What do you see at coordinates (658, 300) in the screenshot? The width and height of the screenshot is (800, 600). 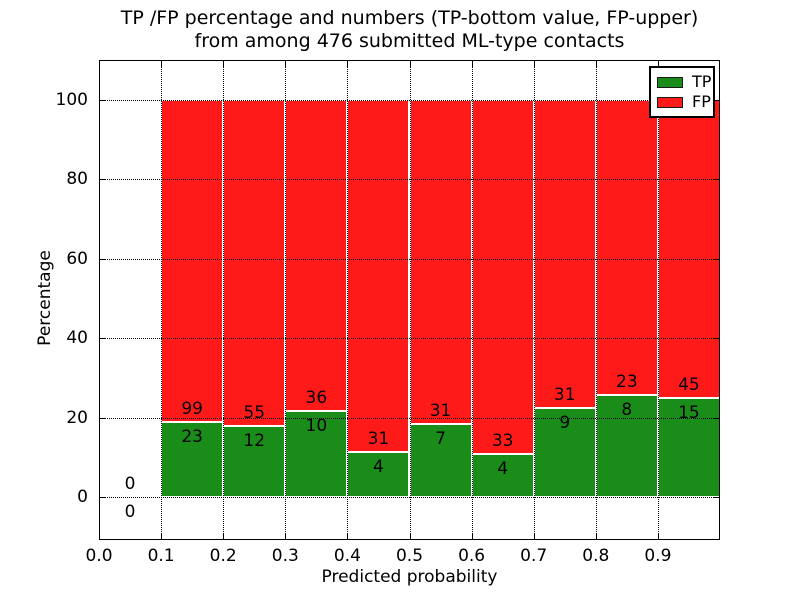 I see `grid-line-v-0.9` at bounding box center [658, 300].